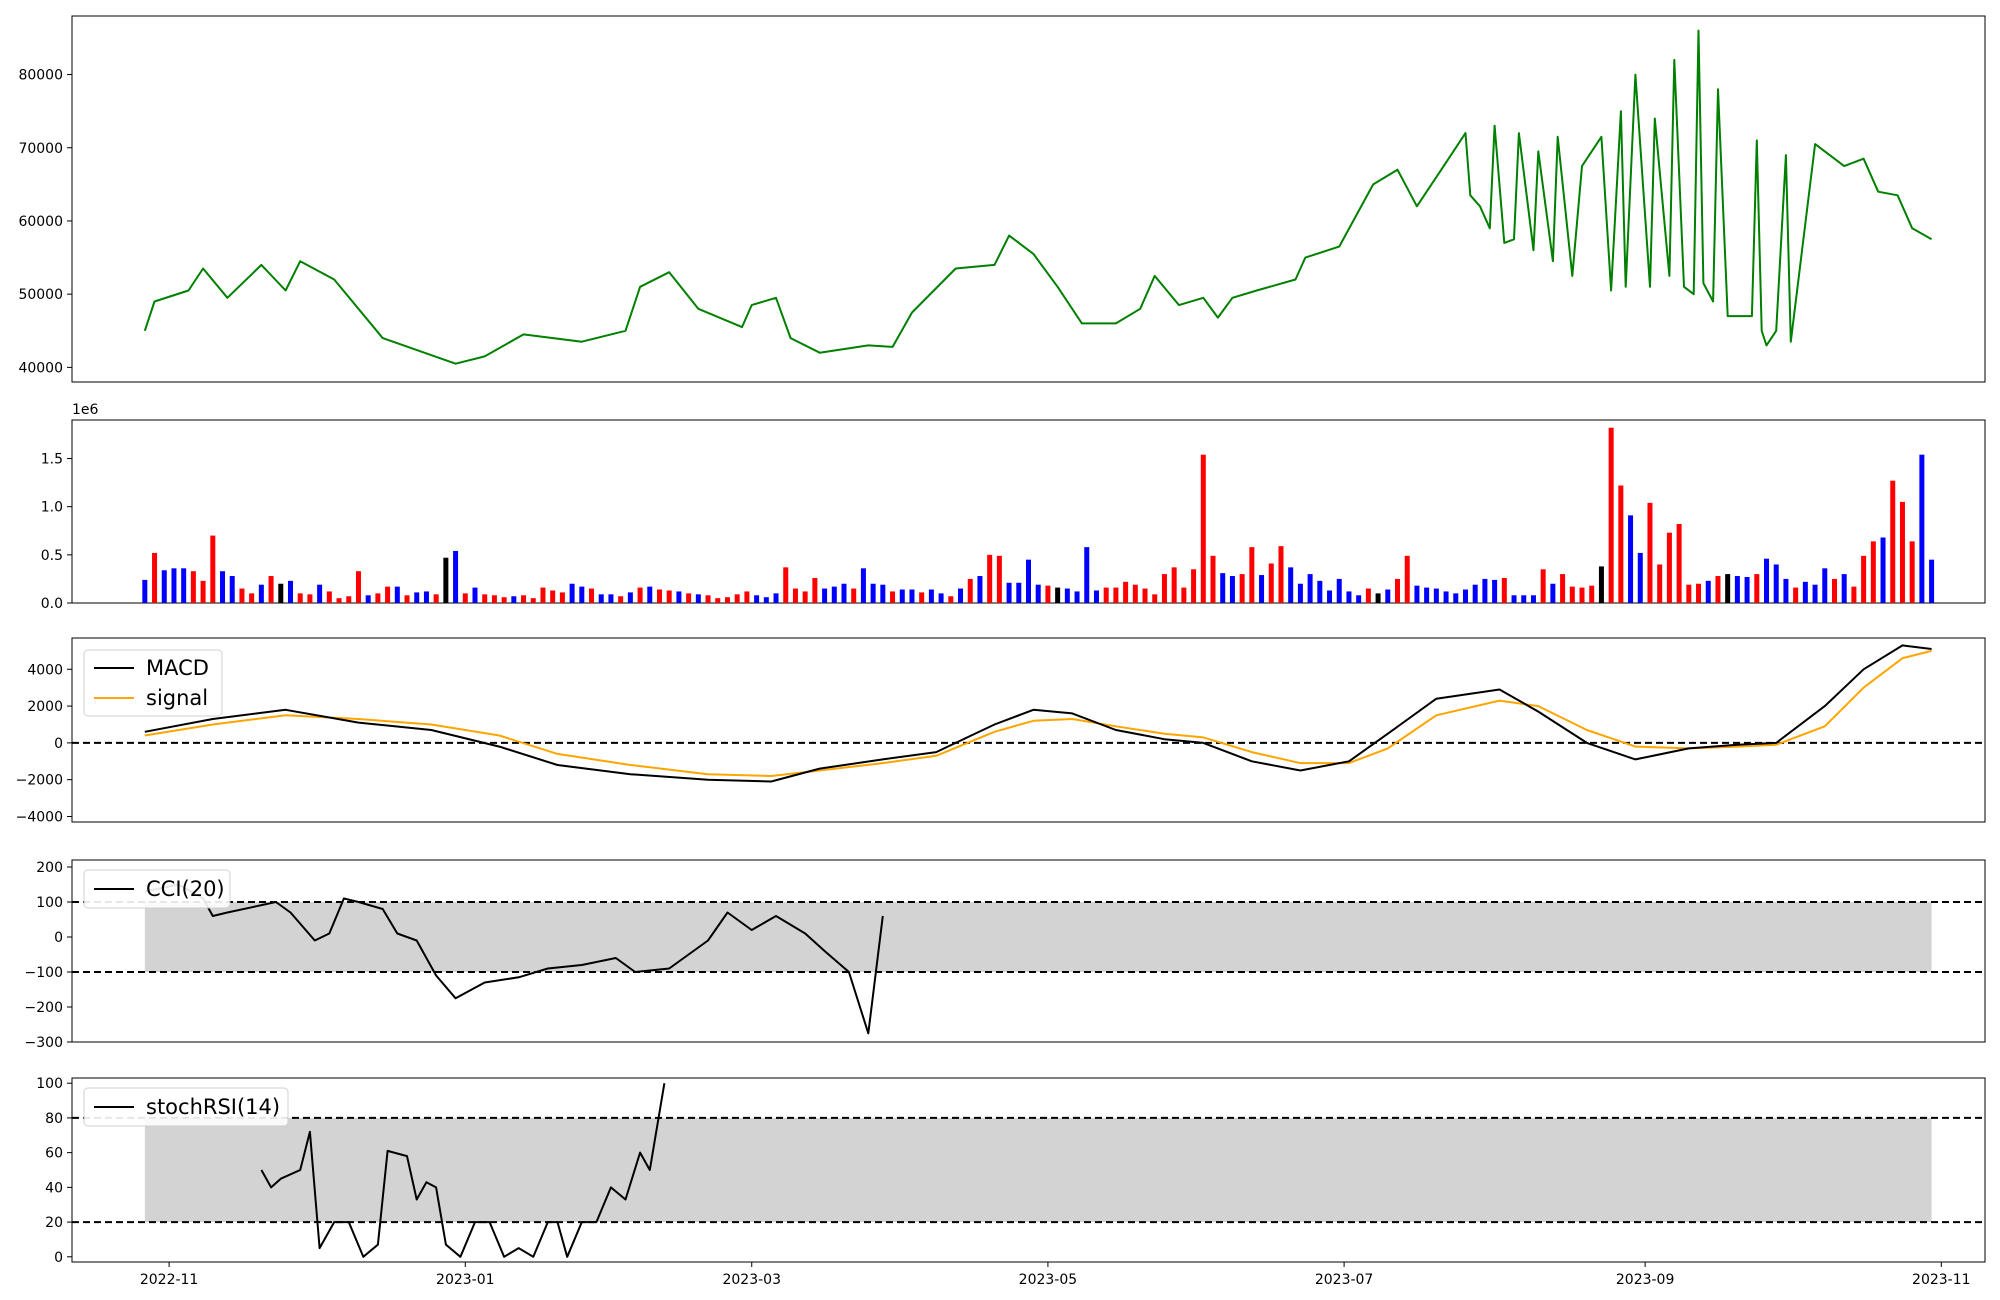 This screenshot has height=1300, width=2000. I want to click on x-tick-label: 2022-11, so click(169, 1280).